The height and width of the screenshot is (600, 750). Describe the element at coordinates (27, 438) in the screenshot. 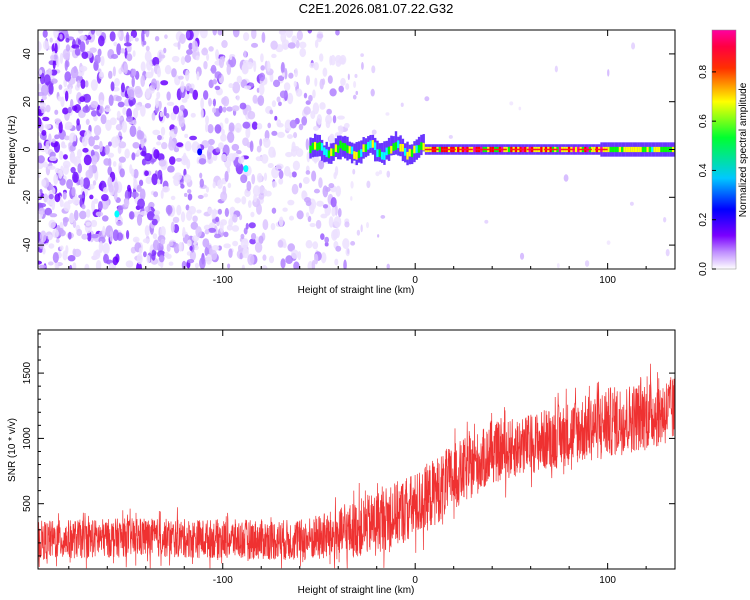

I see `snr-ytick-label: 1000` at that location.